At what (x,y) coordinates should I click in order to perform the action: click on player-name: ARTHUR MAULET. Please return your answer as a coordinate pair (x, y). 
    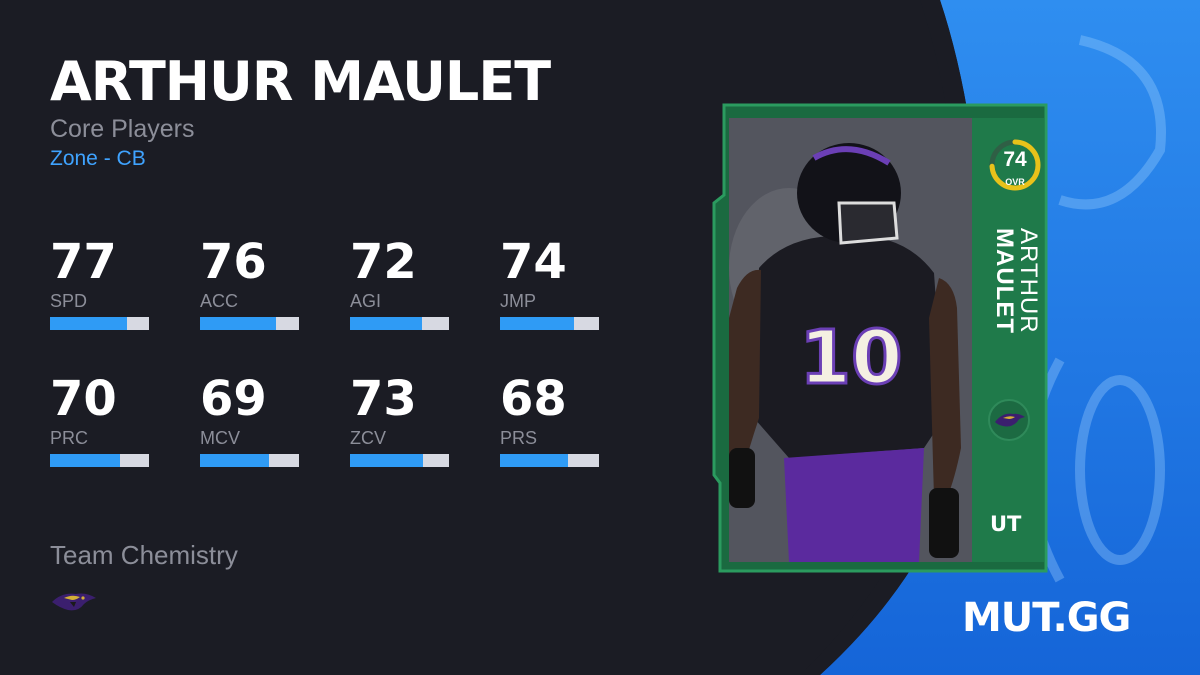
    Looking at the image, I should click on (300, 81).